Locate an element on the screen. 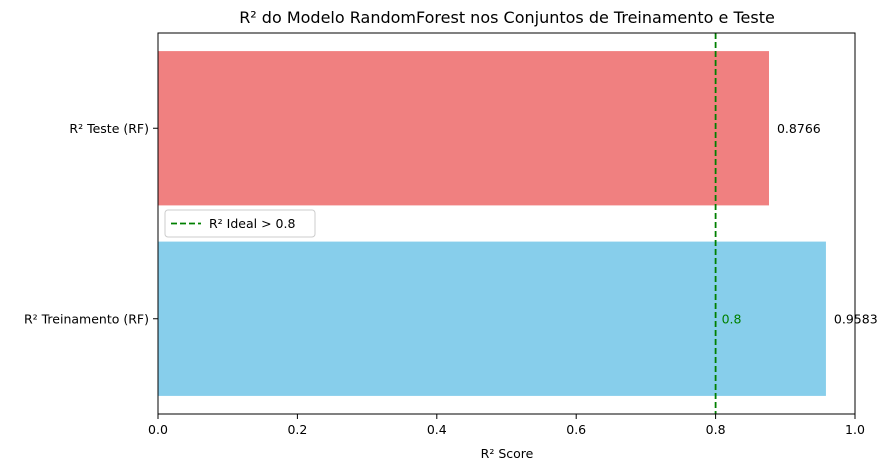 Image resolution: width=892 pixels, height=470 pixels. legend-box is located at coordinates (240, 223).